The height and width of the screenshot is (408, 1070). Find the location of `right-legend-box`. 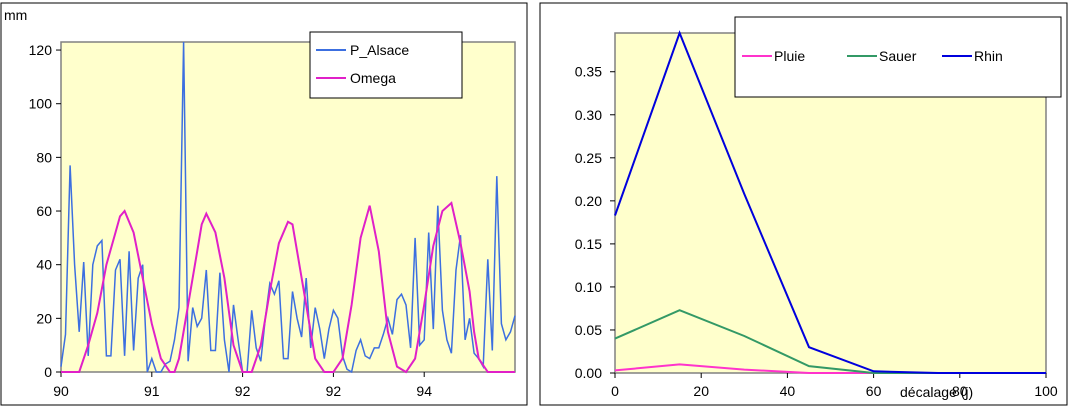

right-legend-box is located at coordinates (898, 57).